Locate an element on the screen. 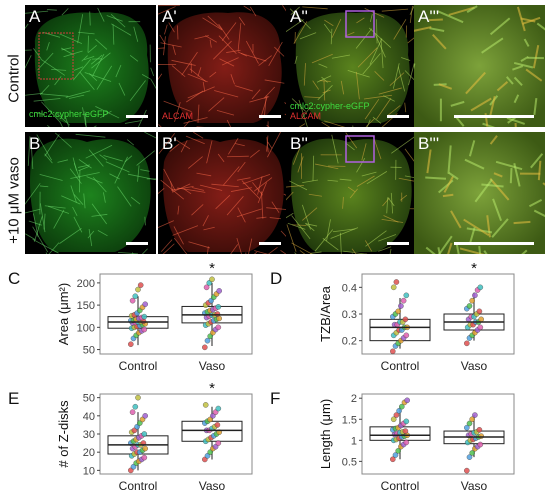  y-tick-label: 0.5 is located at coordinates (349, 462).